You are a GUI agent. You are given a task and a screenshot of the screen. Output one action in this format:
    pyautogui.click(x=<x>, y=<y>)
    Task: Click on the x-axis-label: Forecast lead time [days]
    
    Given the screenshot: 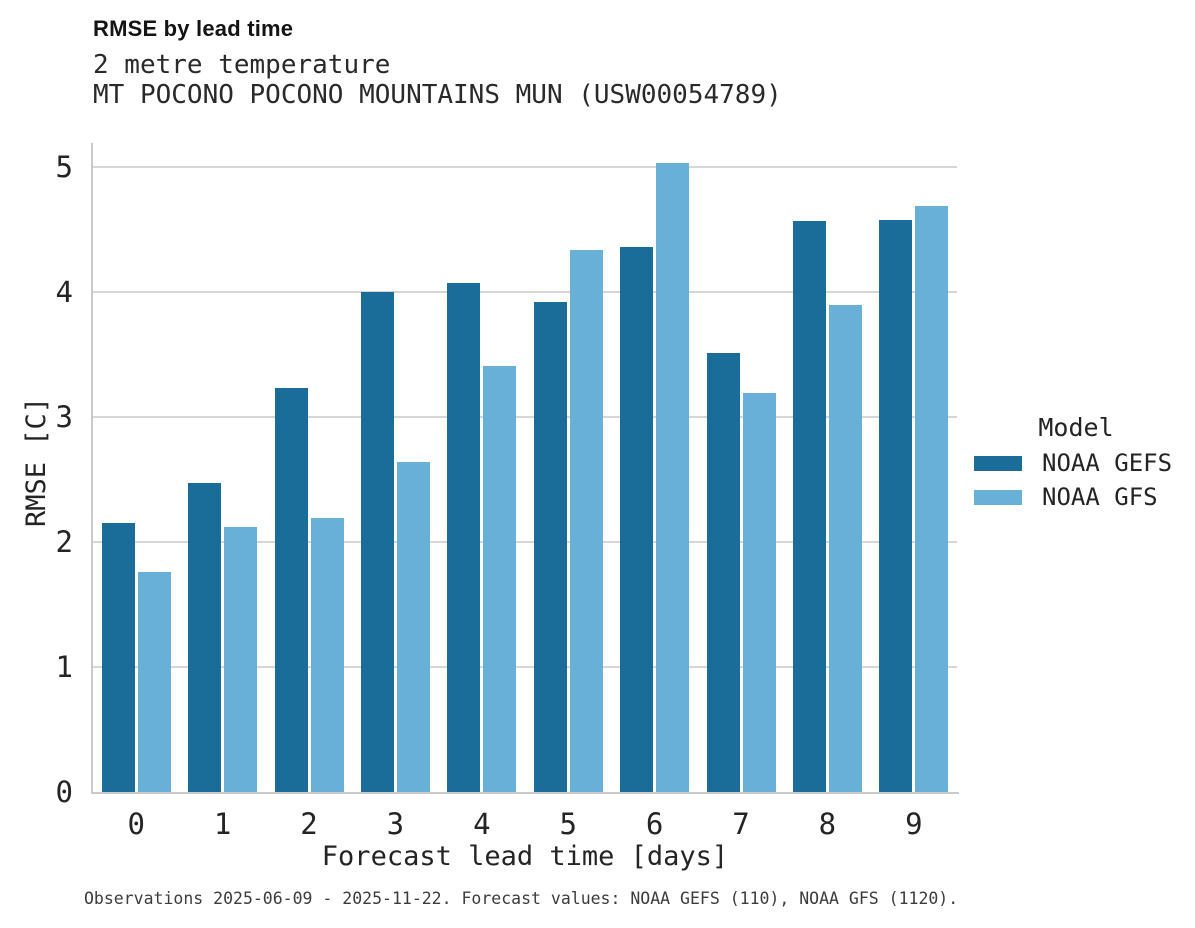 What is the action you would take?
    pyautogui.click(x=525, y=856)
    